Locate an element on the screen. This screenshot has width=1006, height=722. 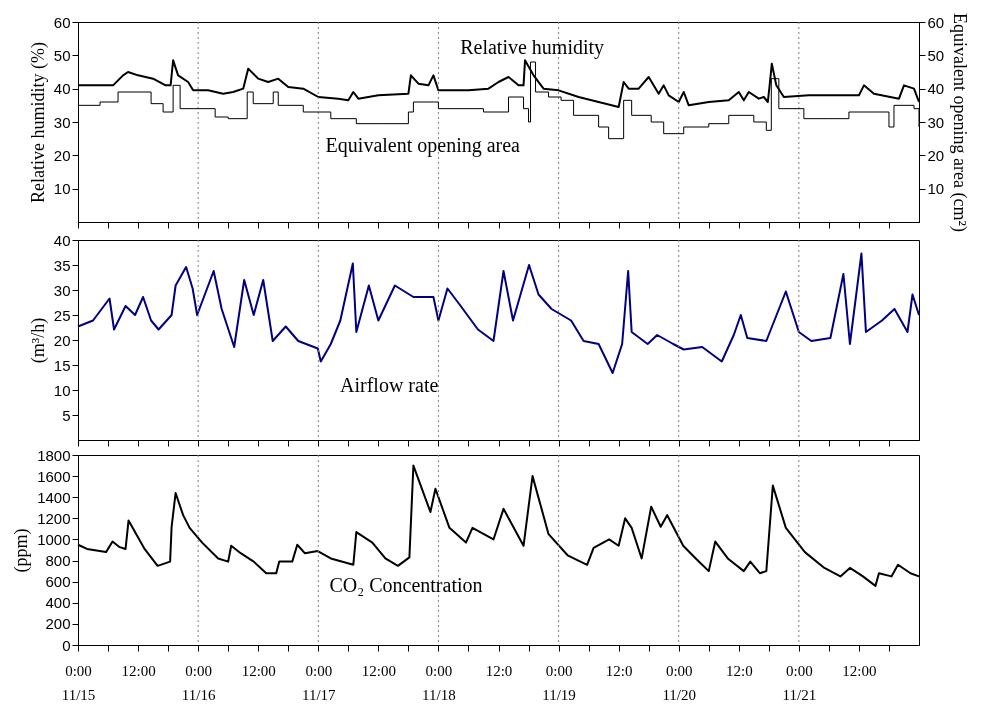
y2-tick-label: 30 is located at coordinates (936, 122).